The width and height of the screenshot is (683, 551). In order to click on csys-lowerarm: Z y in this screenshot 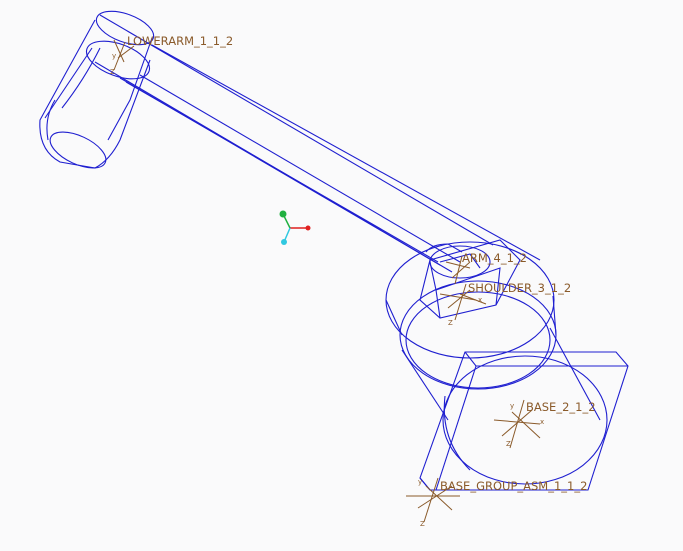, I will do `click(122, 57)`.